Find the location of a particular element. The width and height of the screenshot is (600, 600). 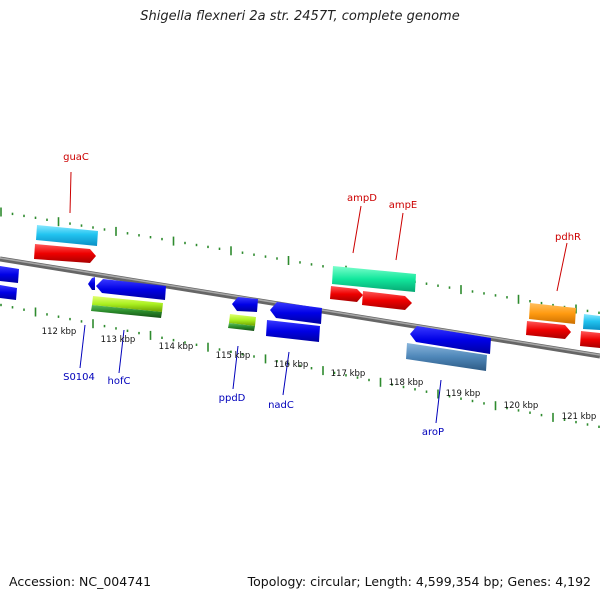

ampE-label: ampE is located at coordinates (403, 205).